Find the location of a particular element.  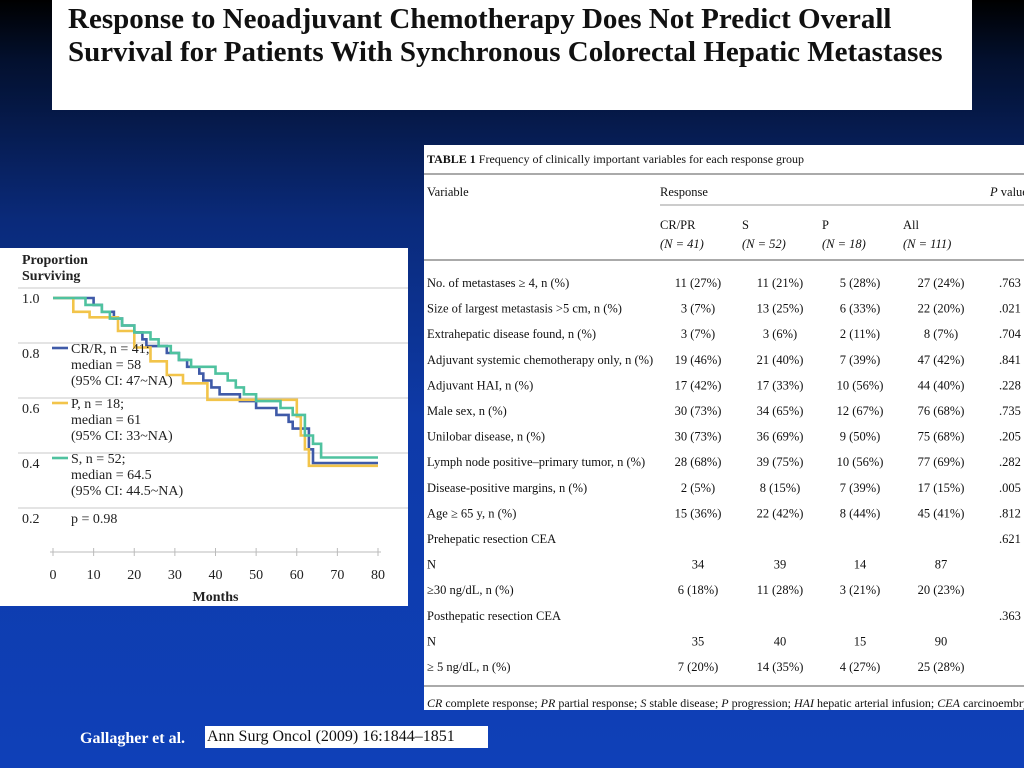

legend-text-p: (95% CI: 33~NA) is located at coordinates (122, 436).